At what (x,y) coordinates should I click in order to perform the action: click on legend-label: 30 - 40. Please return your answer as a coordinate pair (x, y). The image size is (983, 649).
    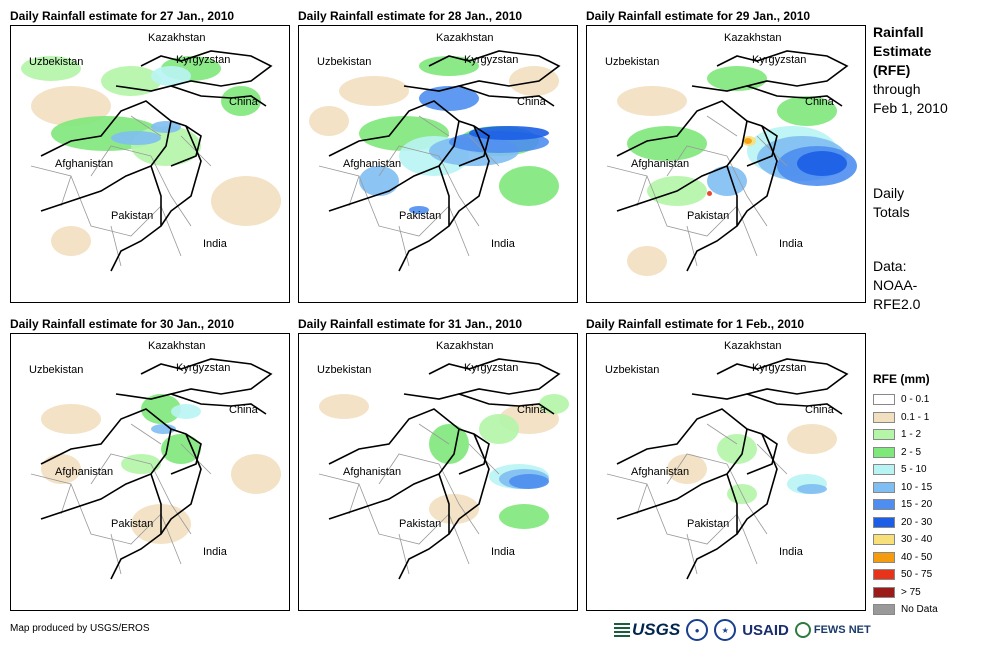
    Looking at the image, I should click on (917, 540).